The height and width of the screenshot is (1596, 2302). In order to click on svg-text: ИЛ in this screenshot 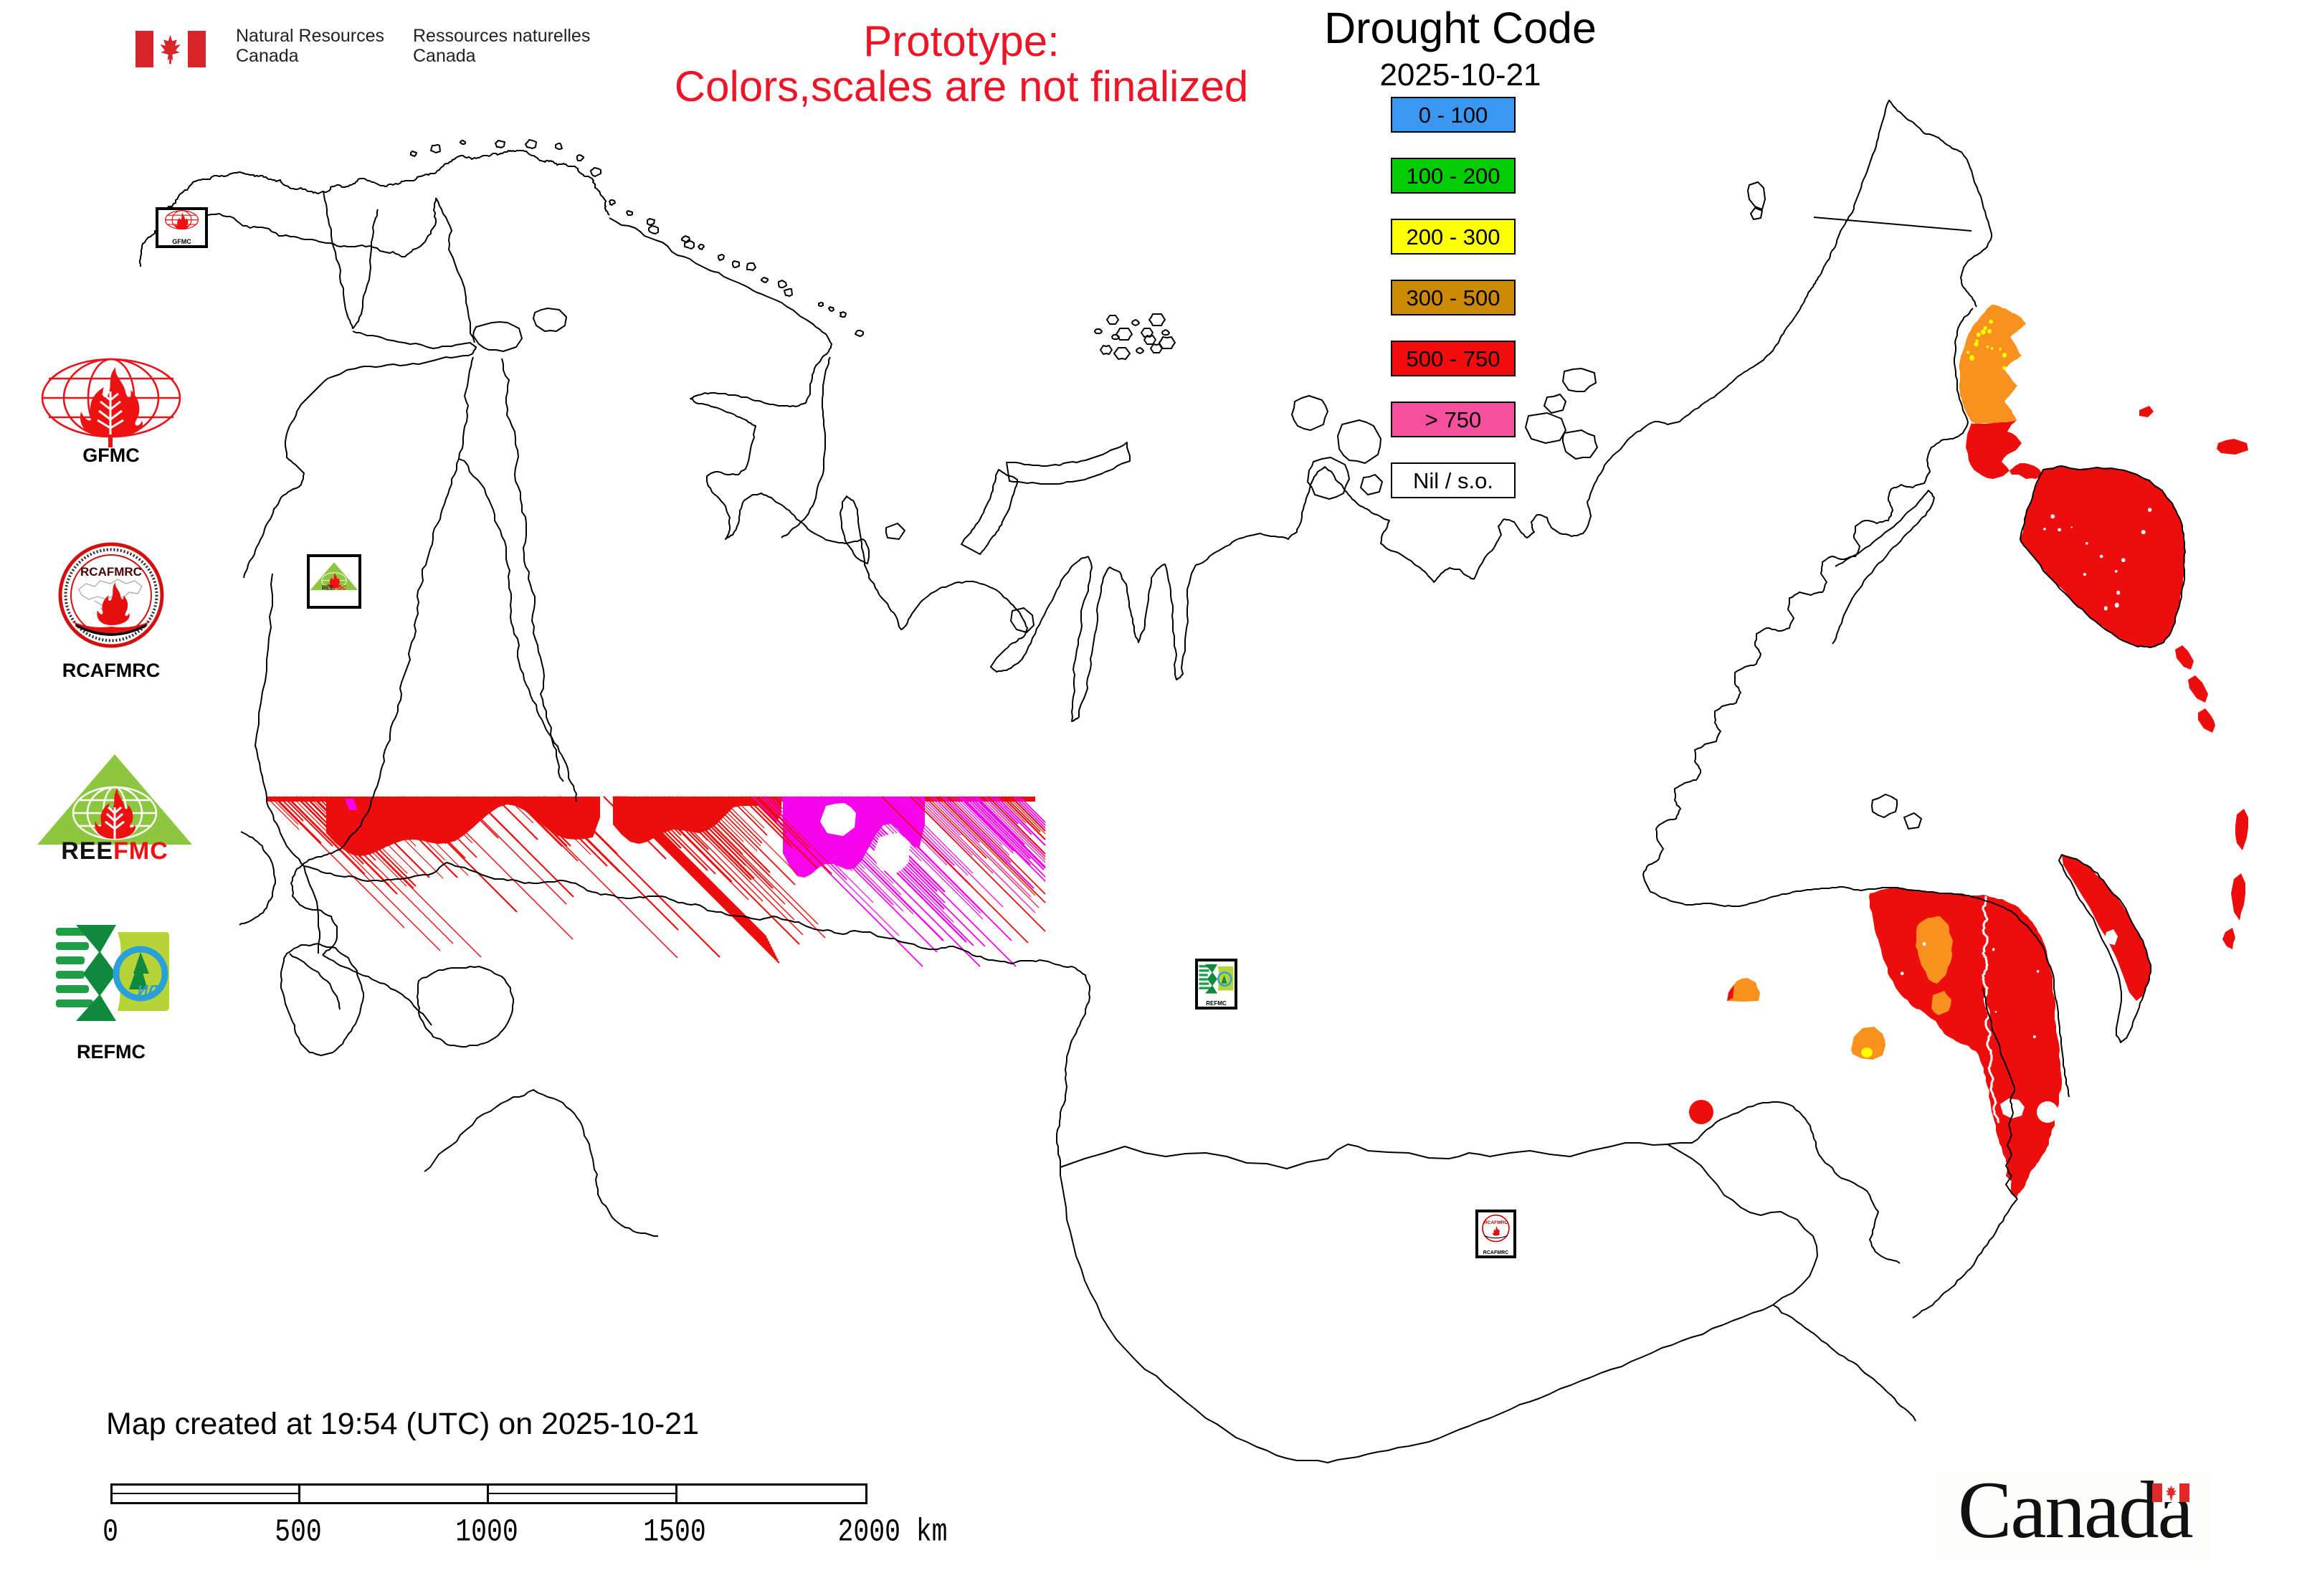, I will do `click(148, 991)`.